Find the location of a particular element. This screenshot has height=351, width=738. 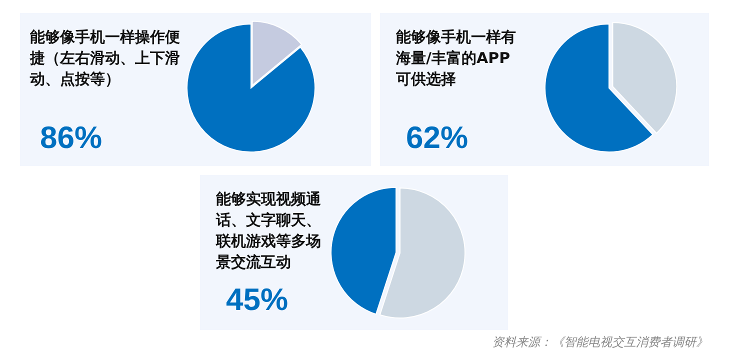

text: 能够像手机一样有海量/丰富的APP可供选择 is located at coordinates (455, 58).